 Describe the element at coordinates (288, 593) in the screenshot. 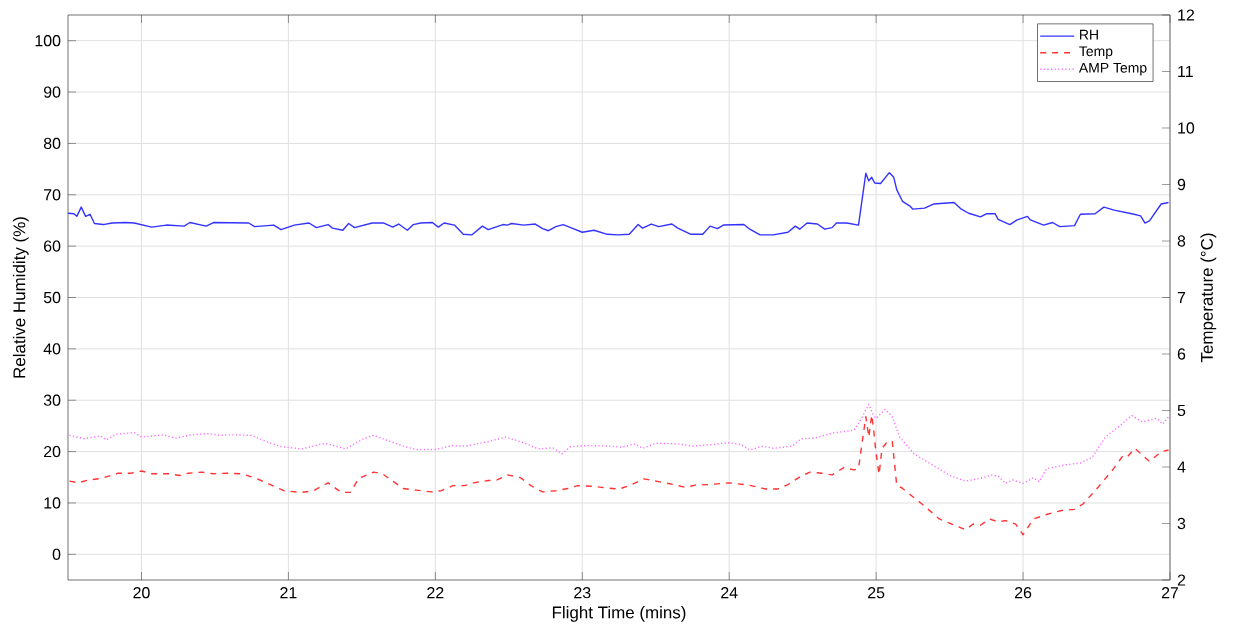

I see `x-tick-label: 21` at that location.